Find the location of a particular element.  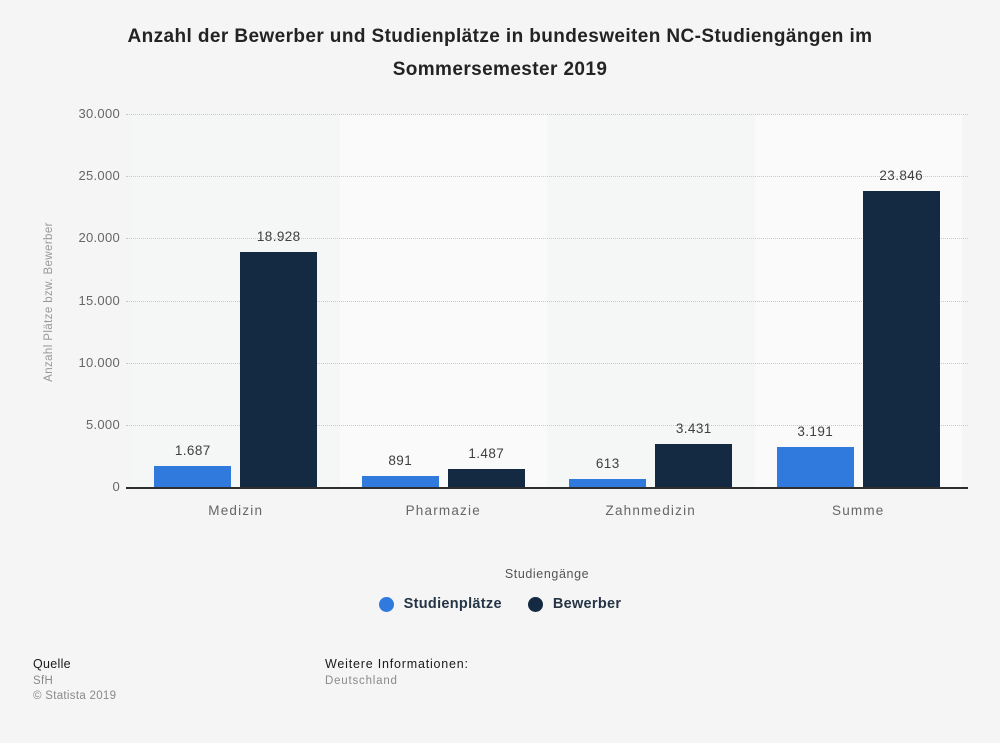

bar-bewerber-zahnmedizin is located at coordinates (694, 465).